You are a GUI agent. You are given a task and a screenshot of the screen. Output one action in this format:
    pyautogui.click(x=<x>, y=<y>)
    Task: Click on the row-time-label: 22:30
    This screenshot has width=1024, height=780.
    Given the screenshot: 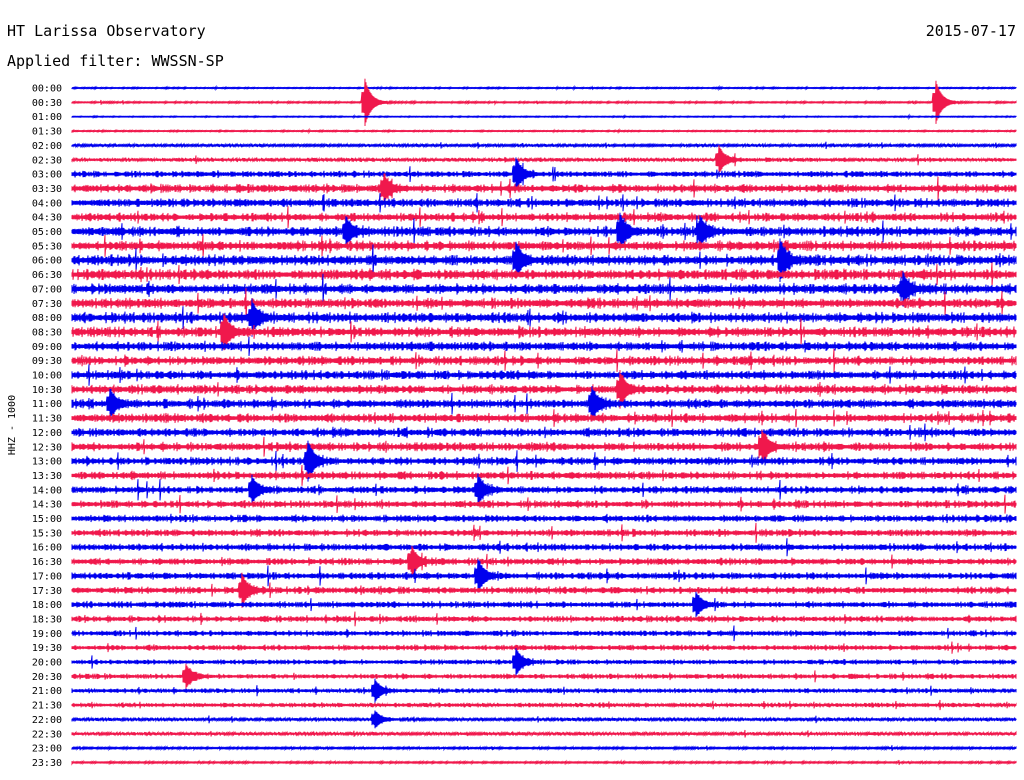 What is the action you would take?
    pyautogui.click(x=47, y=734)
    